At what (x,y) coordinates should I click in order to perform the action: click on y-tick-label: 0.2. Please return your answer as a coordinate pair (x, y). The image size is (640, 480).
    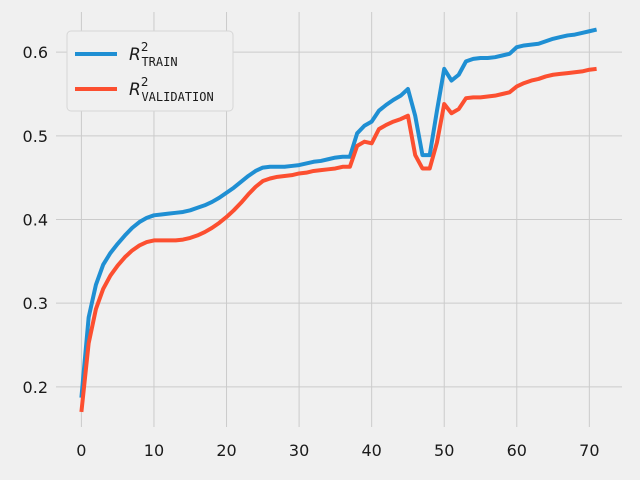
    Looking at the image, I should click on (35, 387).